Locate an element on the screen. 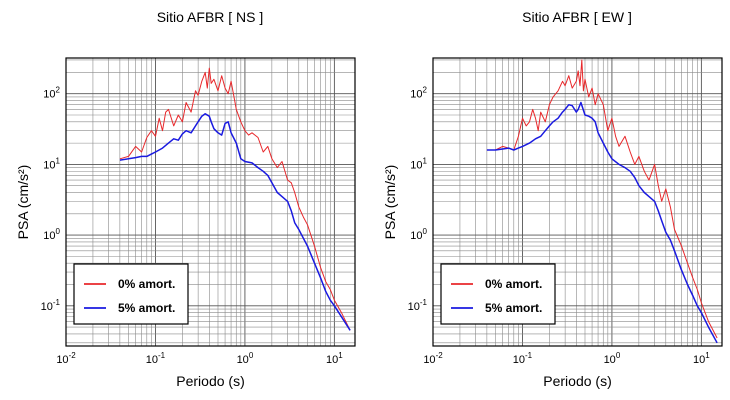 This screenshot has height=400, width=730. chart-title: Sitio AFBR [ EW ] is located at coordinates (577, 17).